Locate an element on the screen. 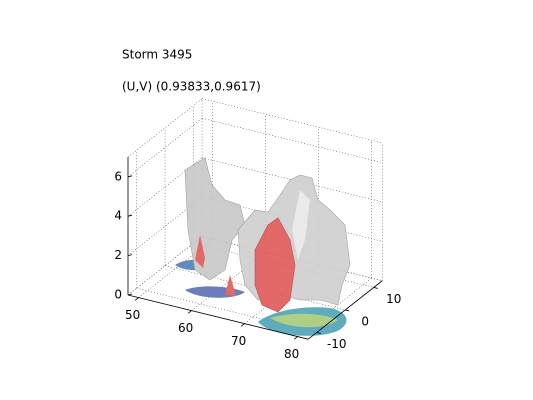  y-tick-label: 10 is located at coordinates (393, 299).